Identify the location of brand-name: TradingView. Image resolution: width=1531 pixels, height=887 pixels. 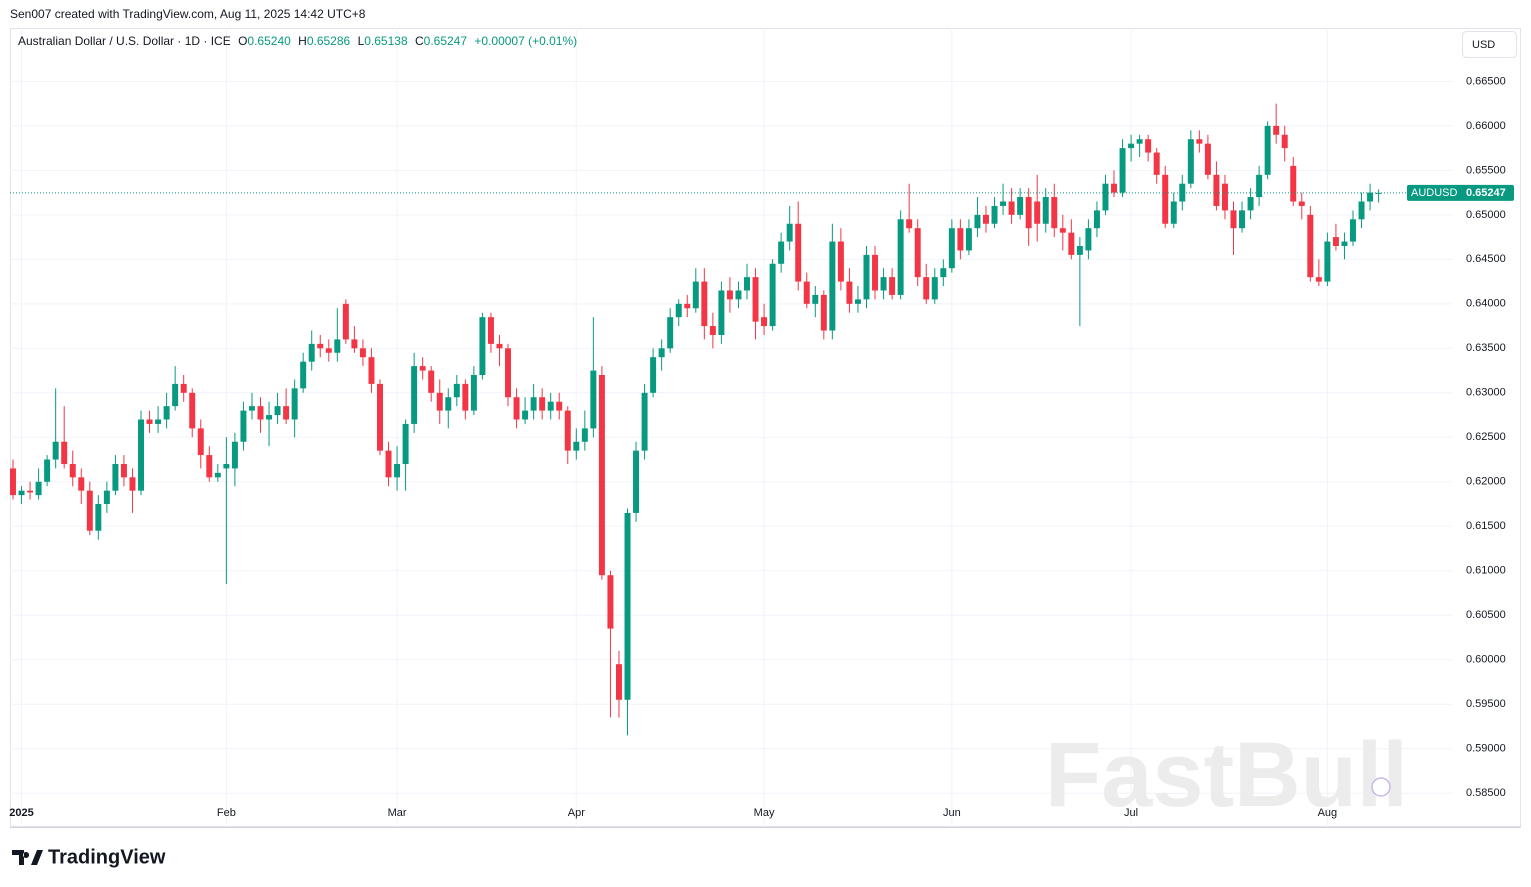
(107, 857).